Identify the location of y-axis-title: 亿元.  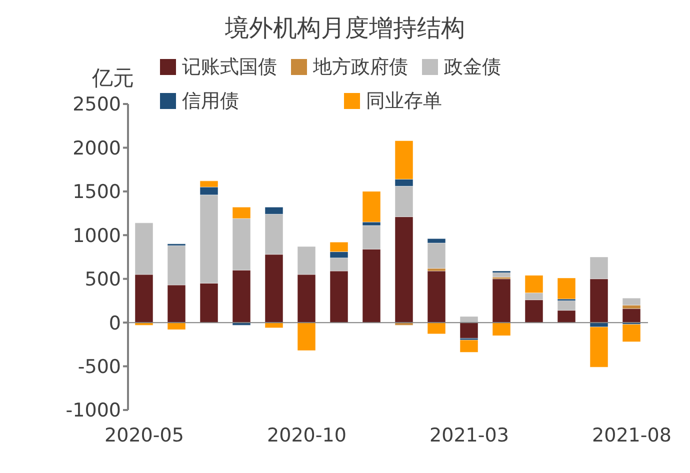
(113, 78).